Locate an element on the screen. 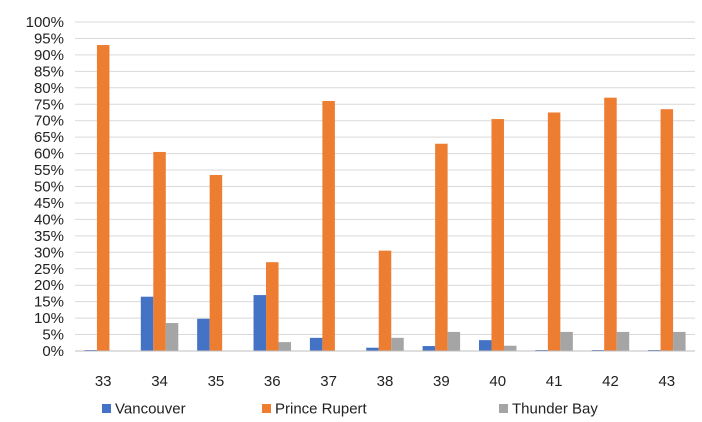 The height and width of the screenshot is (422, 702). x-tick-label: 40 is located at coordinates (497, 381).